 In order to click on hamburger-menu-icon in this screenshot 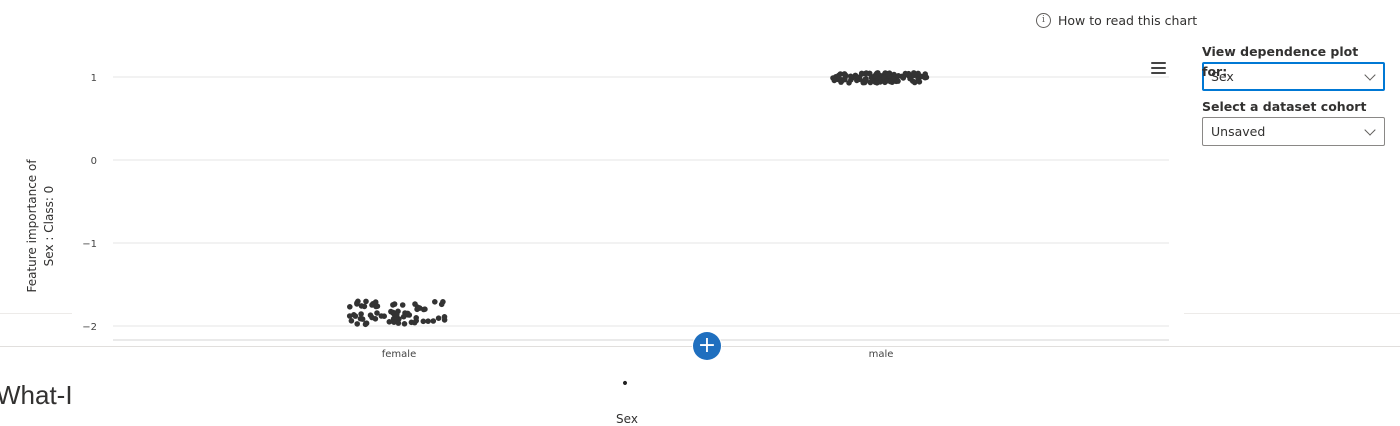, I will do `click(1158, 68)`.